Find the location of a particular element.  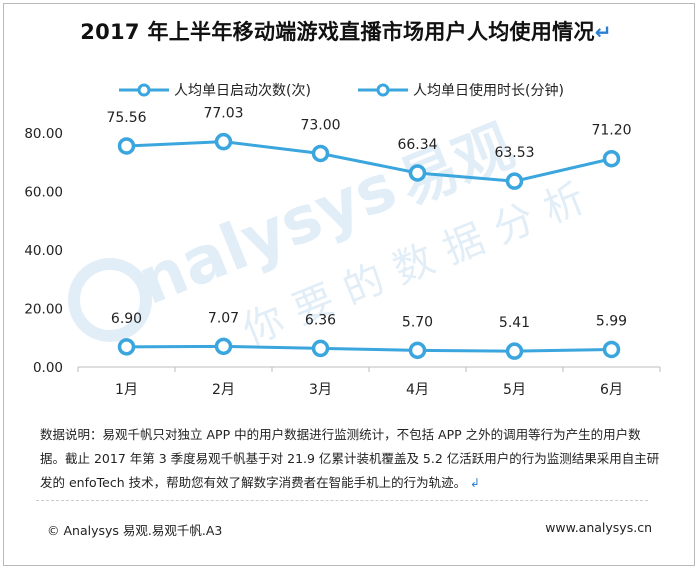

chart-title-text: 2017 年上半年移动端游戏直播市场用户人均使用情况 is located at coordinates (337, 32).